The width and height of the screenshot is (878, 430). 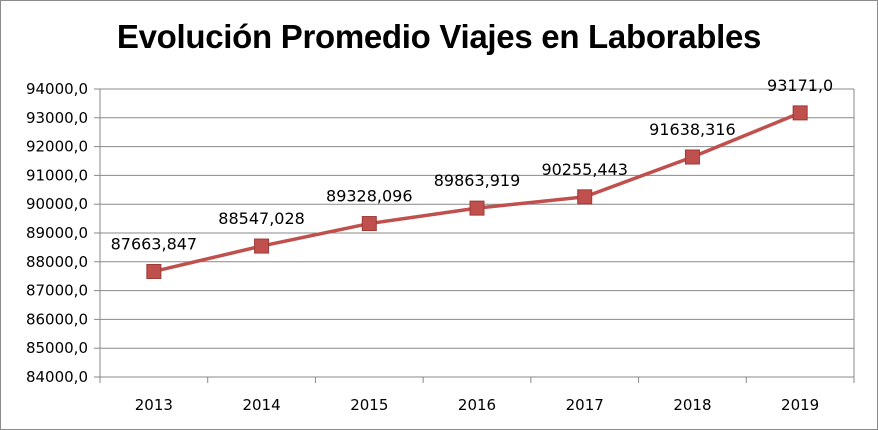 What do you see at coordinates (261, 405) in the screenshot?
I see `x-tick-label: 2014` at bounding box center [261, 405].